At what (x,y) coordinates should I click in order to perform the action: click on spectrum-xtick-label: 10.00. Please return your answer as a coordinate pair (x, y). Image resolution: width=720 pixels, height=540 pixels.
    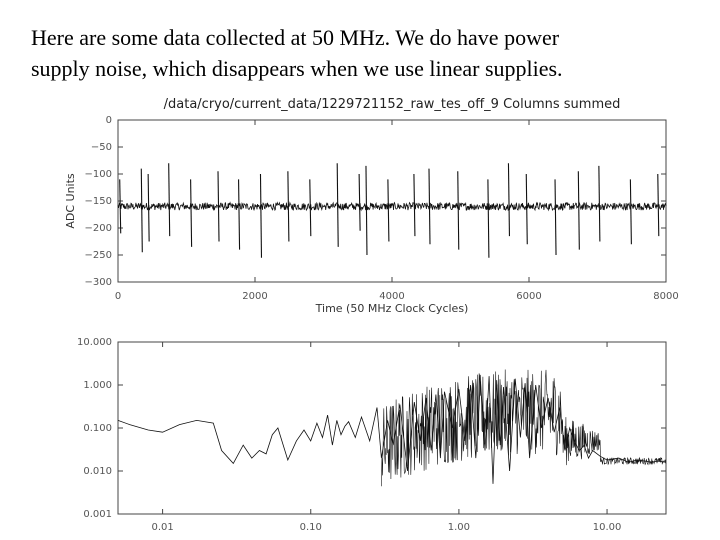
    Looking at the image, I should click on (607, 527).